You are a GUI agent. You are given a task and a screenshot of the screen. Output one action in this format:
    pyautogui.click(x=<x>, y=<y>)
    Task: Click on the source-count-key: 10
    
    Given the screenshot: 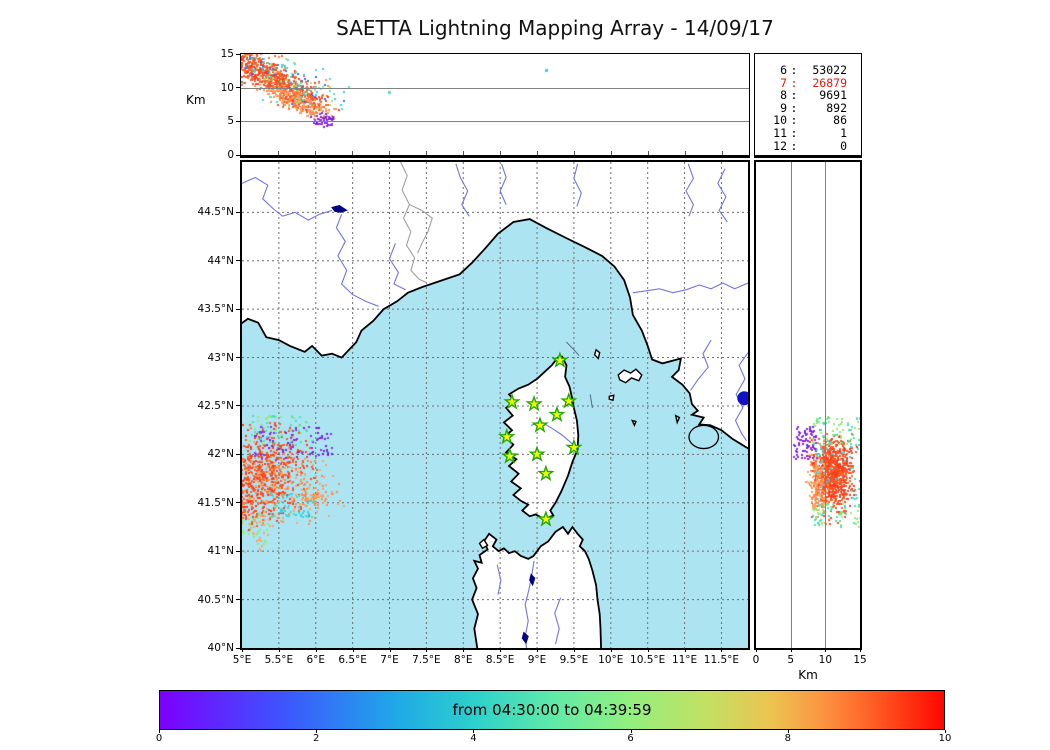 What is the action you would take?
    pyautogui.click(x=780, y=120)
    